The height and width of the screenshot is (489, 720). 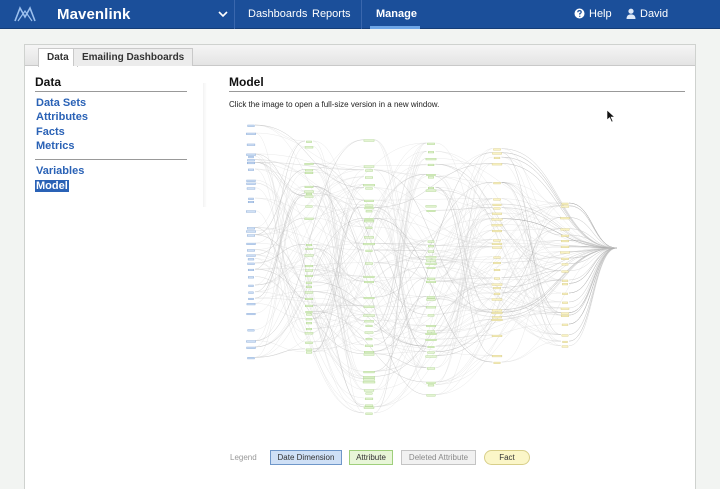 I want to click on brand-name: Mavenlink, so click(x=94, y=14).